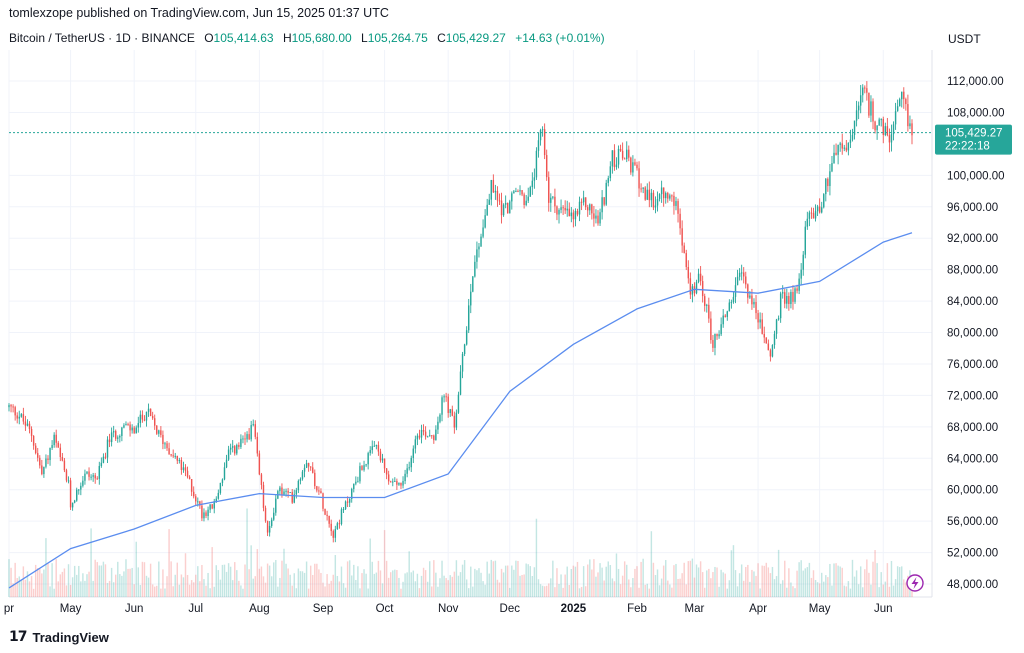 This screenshot has height=653, width=1024. I want to click on high-value: 105,680.00, so click(321, 38).